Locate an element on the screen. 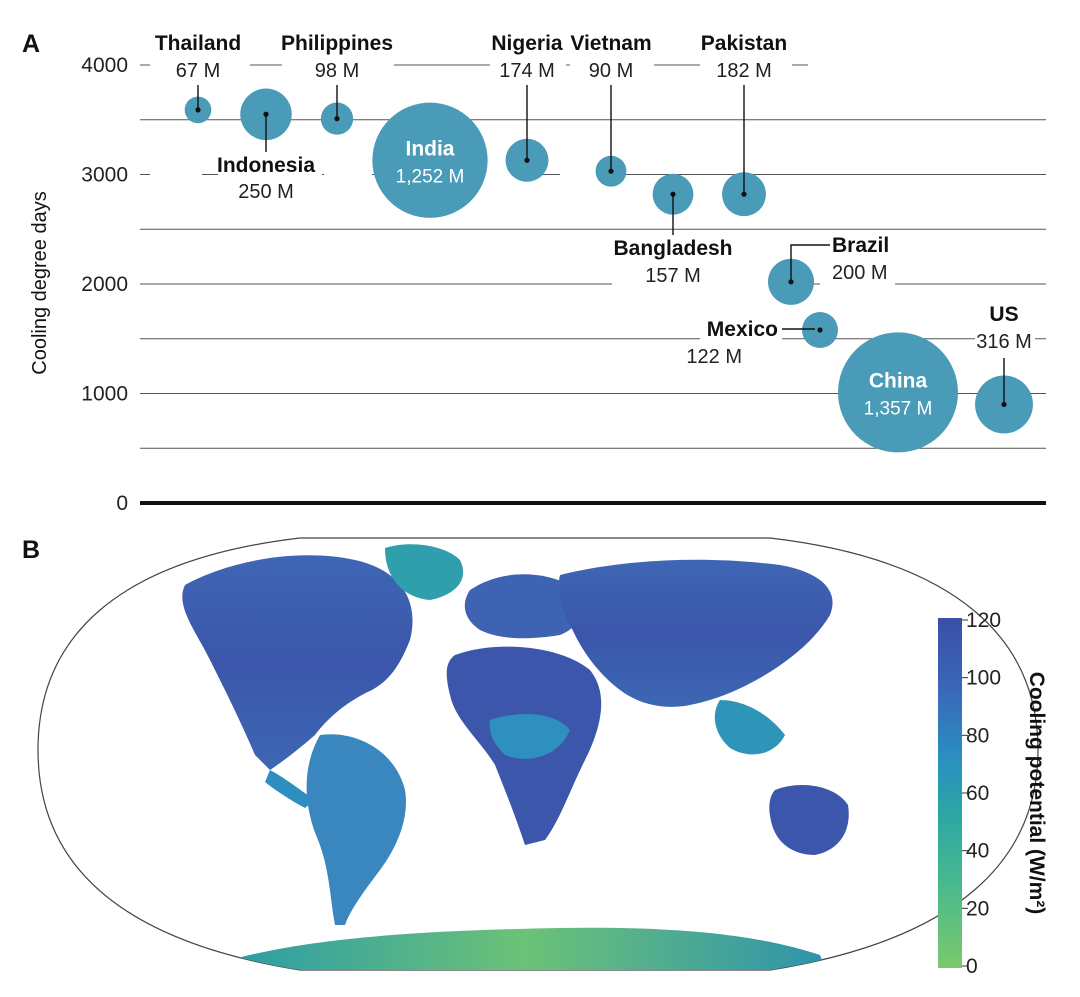 This screenshot has height=997, width=1080. bubble-india is located at coordinates (430, 160).